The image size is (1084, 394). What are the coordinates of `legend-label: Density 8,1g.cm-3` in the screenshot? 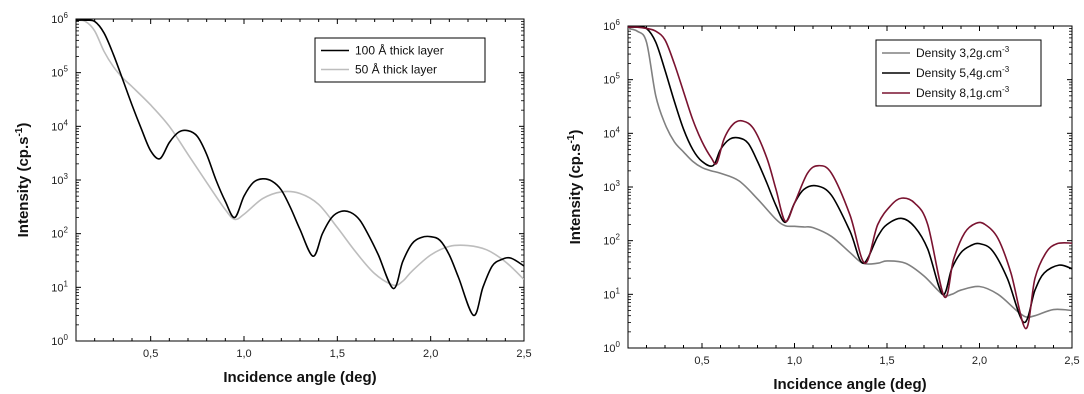 It's located at (963, 92).